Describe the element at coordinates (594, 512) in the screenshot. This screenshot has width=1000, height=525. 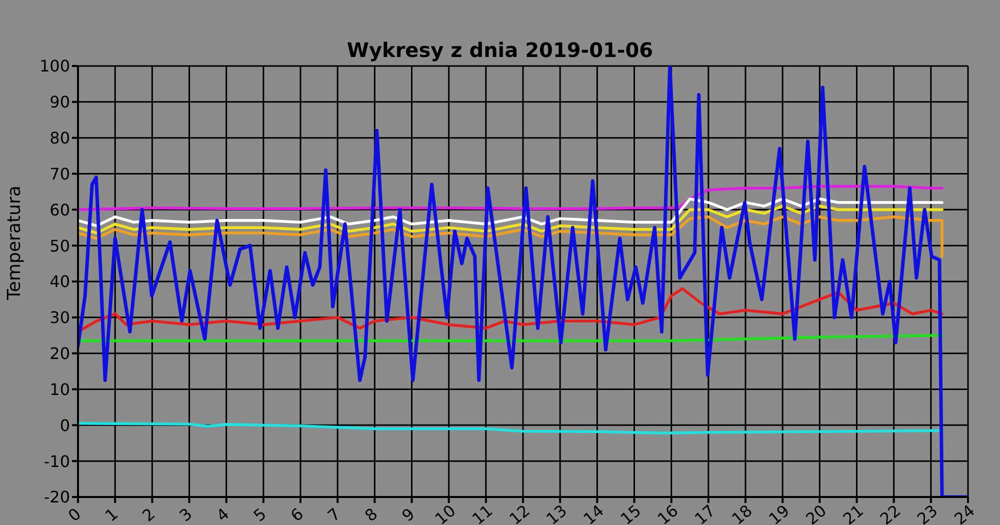
I see `x-tick-label: 14` at that location.